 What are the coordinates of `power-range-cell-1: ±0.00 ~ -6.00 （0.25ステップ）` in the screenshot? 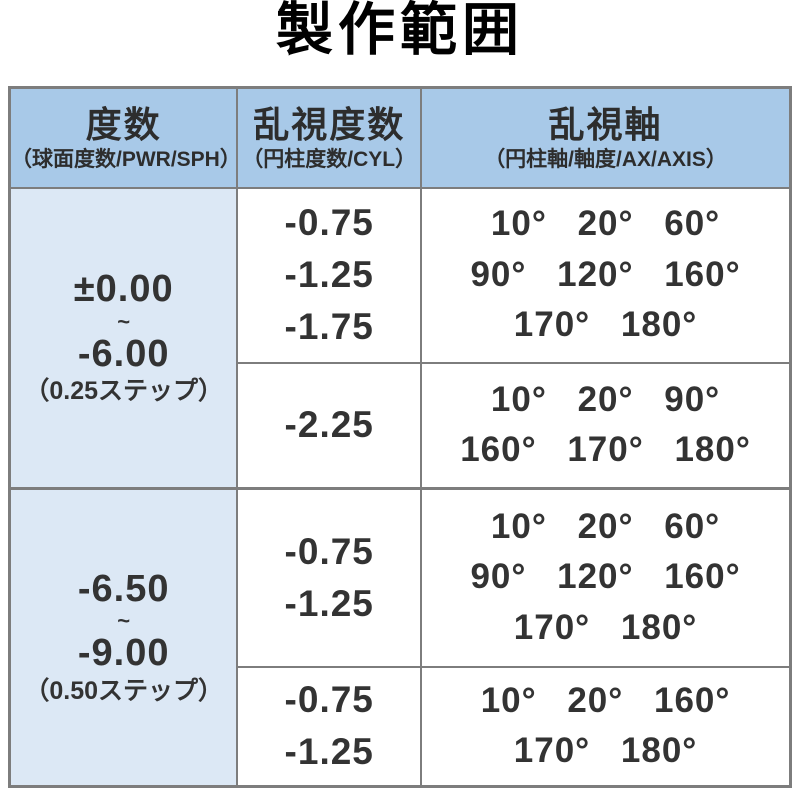 It's located at (123, 338).